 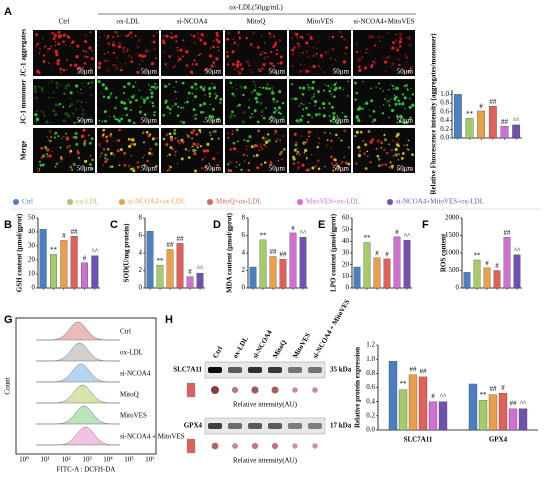 What do you see at coordinates (64, 22) in the screenshot?
I see `column-label: Ctrl` at bounding box center [64, 22].